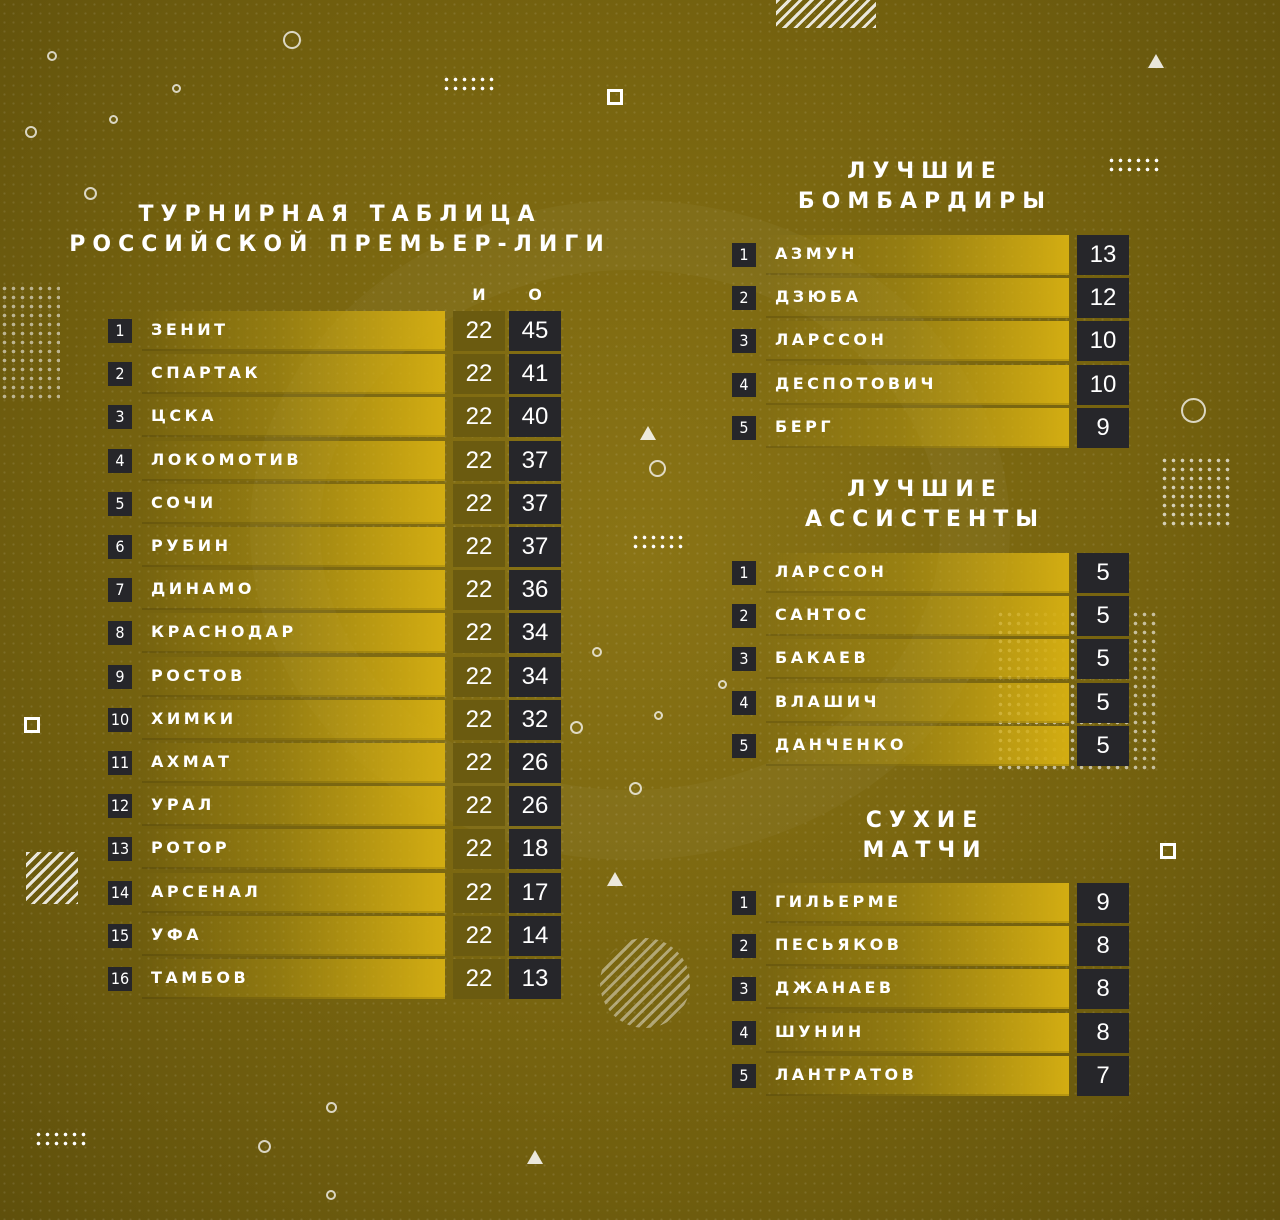 Image resolution: width=1280 pixels, height=1220 pixels. I want to click on position-number: 11, so click(120, 763).